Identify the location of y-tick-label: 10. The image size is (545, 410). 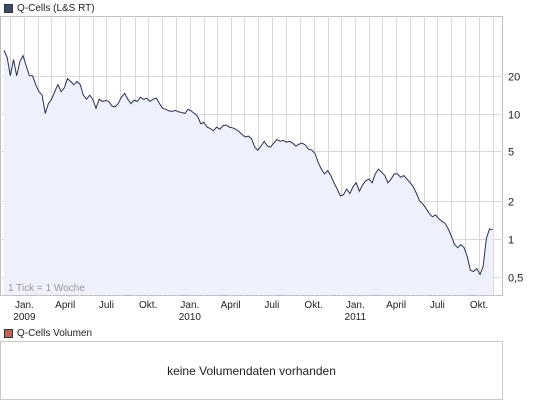
(514, 116).